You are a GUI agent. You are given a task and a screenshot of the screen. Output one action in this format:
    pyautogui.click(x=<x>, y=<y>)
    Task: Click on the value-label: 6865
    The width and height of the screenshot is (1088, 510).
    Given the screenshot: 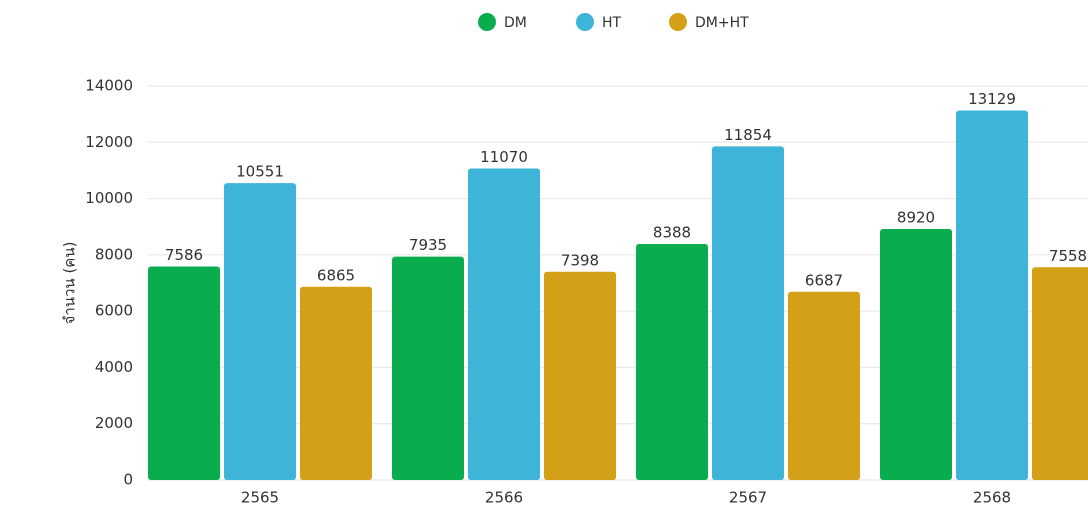 What is the action you would take?
    pyautogui.click(x=336, y=275)
    